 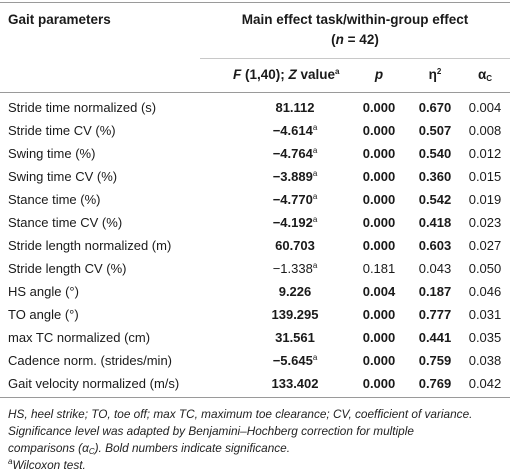 What do you see at coordinates (43, 291) in the screenshot?
I see `gait-parameter-name: HS angle (°)` at bounding box center [43, 291].